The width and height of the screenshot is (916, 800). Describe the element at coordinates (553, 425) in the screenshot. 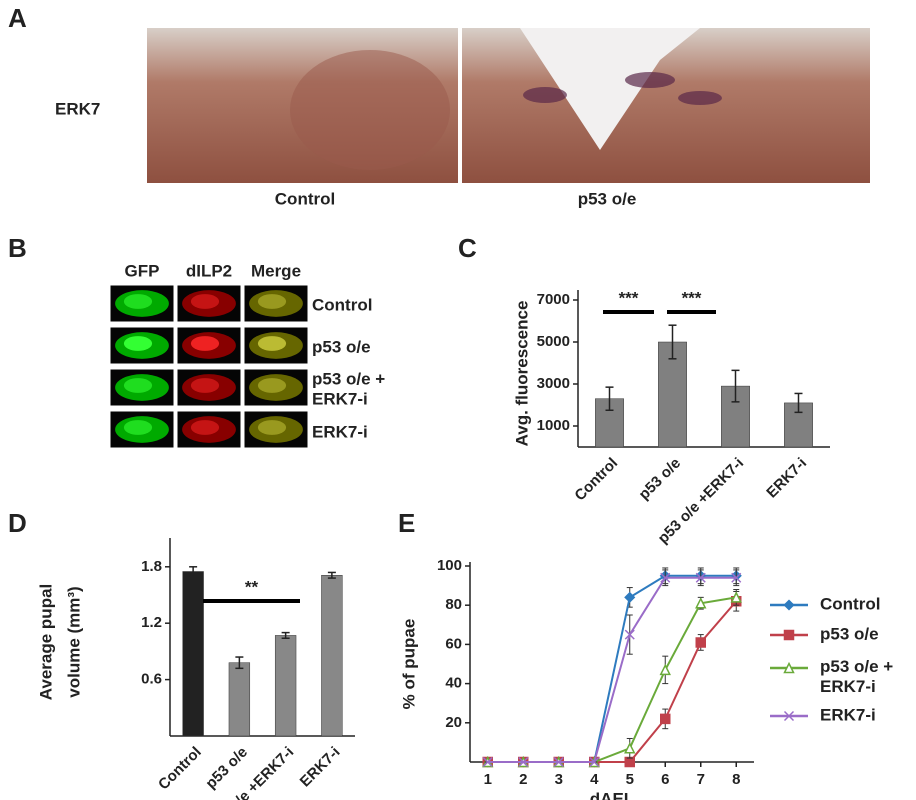

I see `y-tick-label: 1000` at that location.